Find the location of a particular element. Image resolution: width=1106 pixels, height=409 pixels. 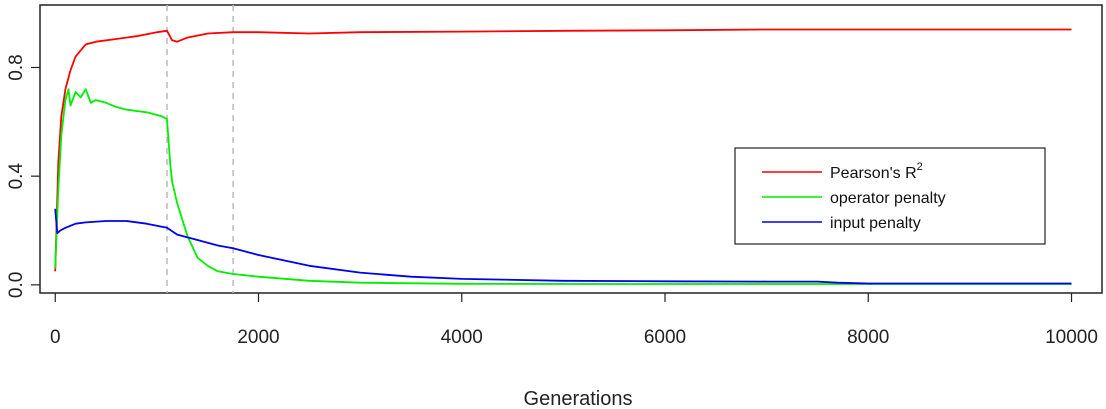

y-axis: 0.0 0.4 0.8 is located at coordinates (23, 176).